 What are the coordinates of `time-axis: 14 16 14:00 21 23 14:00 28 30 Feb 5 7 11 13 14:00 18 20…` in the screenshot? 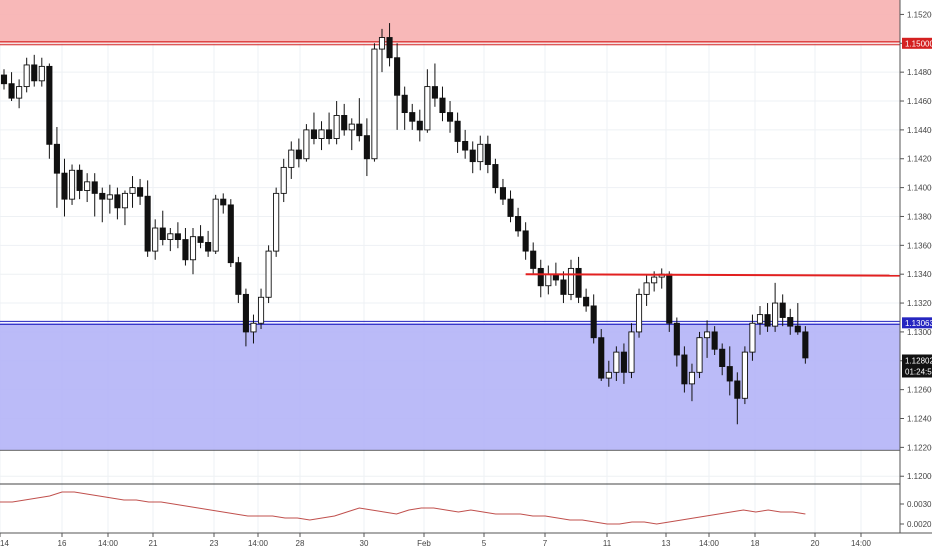 It's located at (466, 540).